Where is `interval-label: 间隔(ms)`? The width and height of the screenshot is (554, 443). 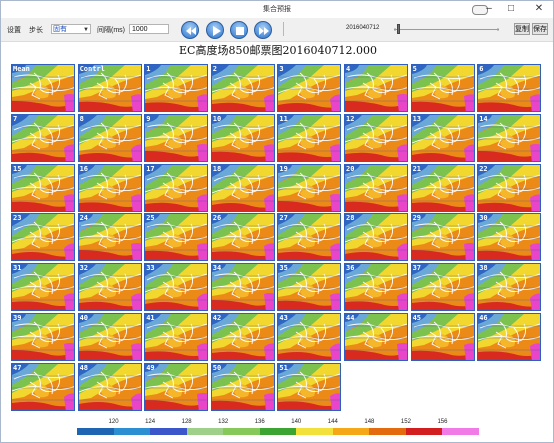
interval-label: 间隔(ms) is located at coordinates (111, 30).